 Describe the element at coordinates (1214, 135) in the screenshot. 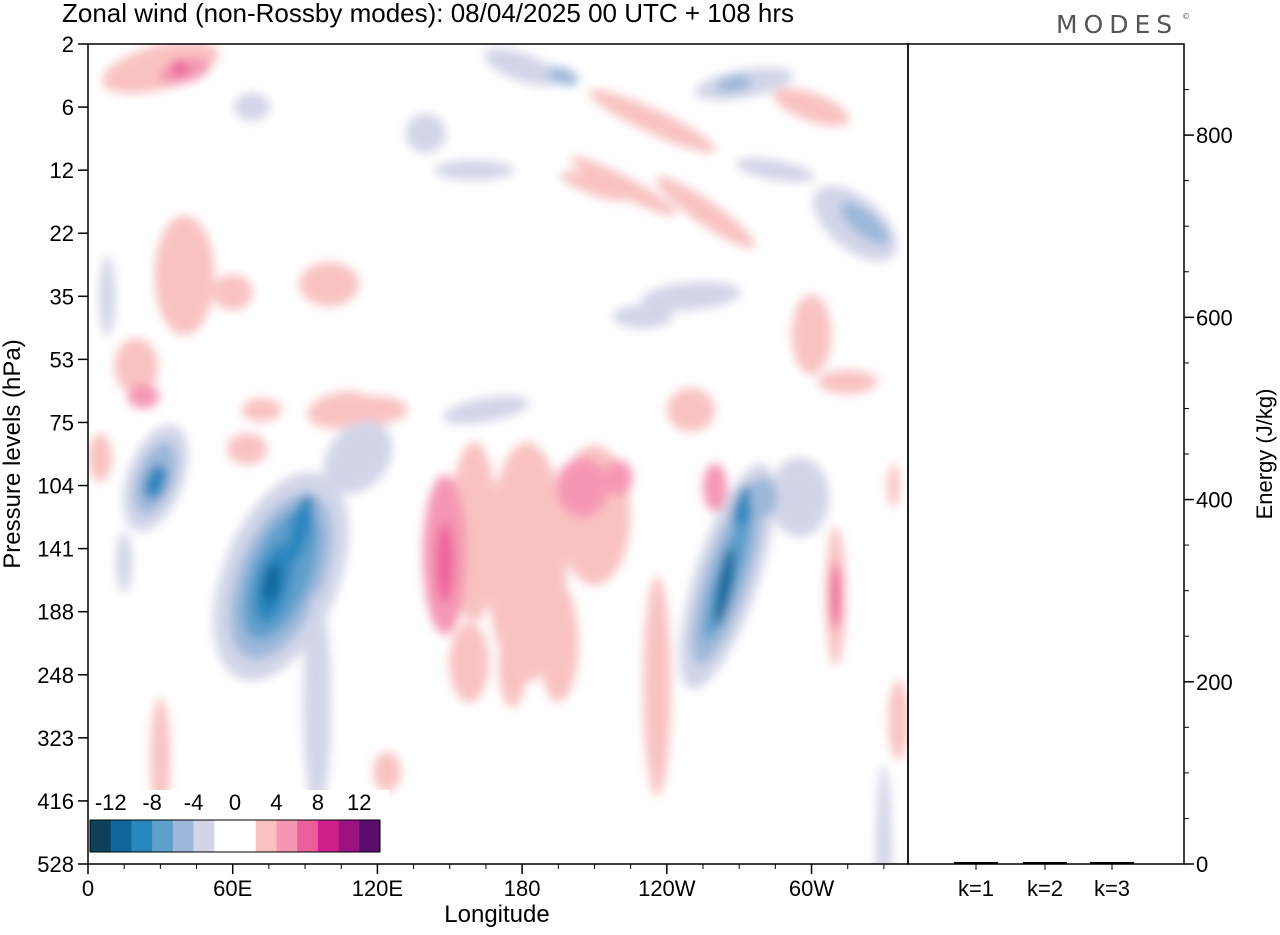

I see `energy-tick-label: 800` at that location.